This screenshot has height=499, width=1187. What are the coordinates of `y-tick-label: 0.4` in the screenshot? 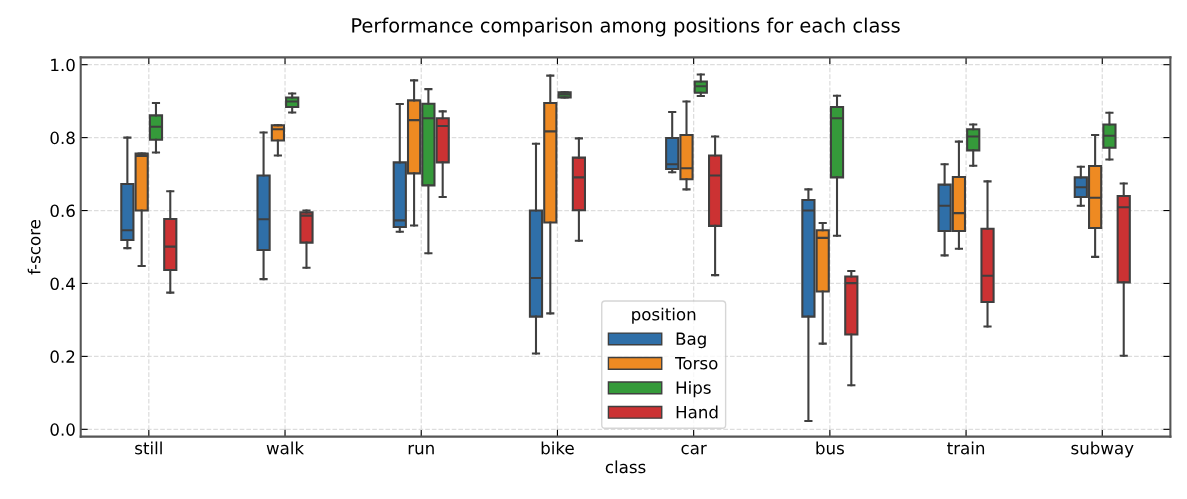 It's located at (62, 284).